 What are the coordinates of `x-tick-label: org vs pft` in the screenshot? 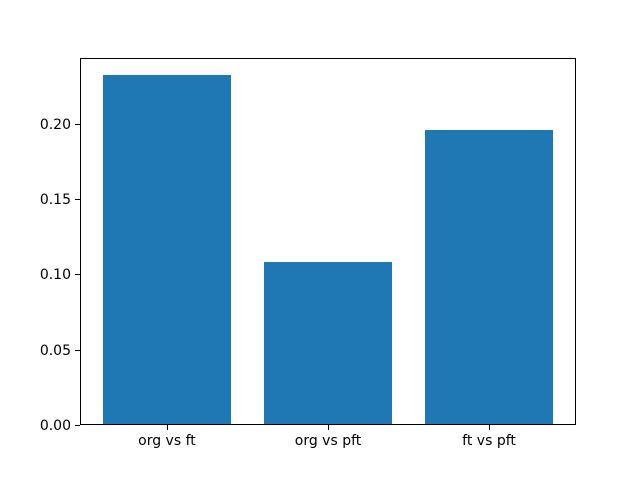 It's located at (328, 441).